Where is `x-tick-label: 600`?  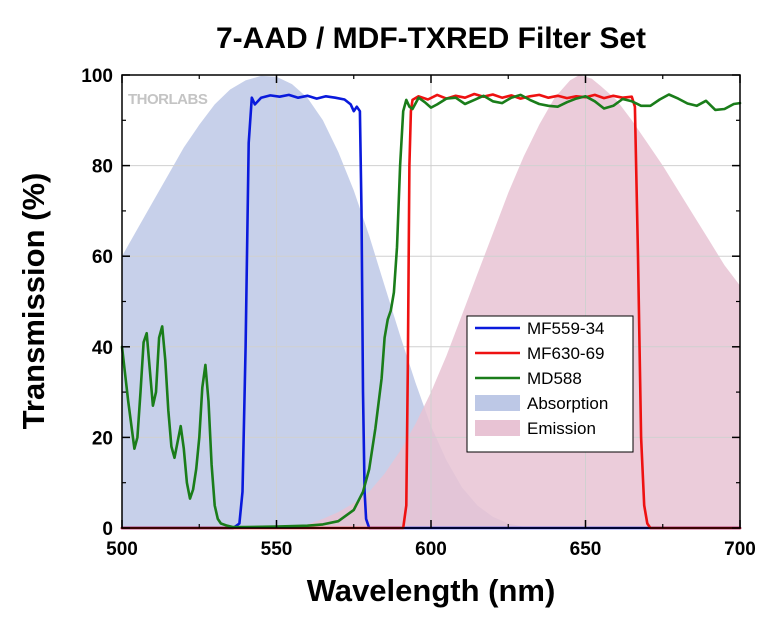 x-tick-label: 600 is located at coordinates (431, 549).